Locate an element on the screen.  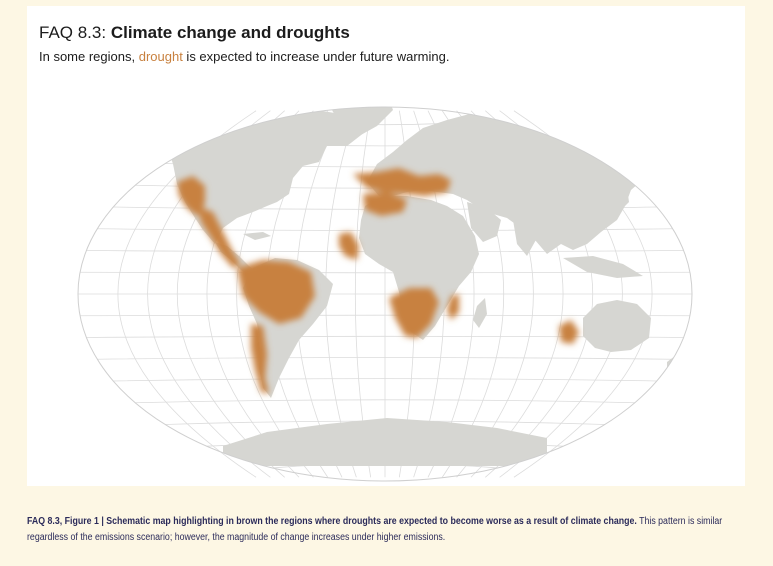
land-africa is located at coordinates (419, 268).